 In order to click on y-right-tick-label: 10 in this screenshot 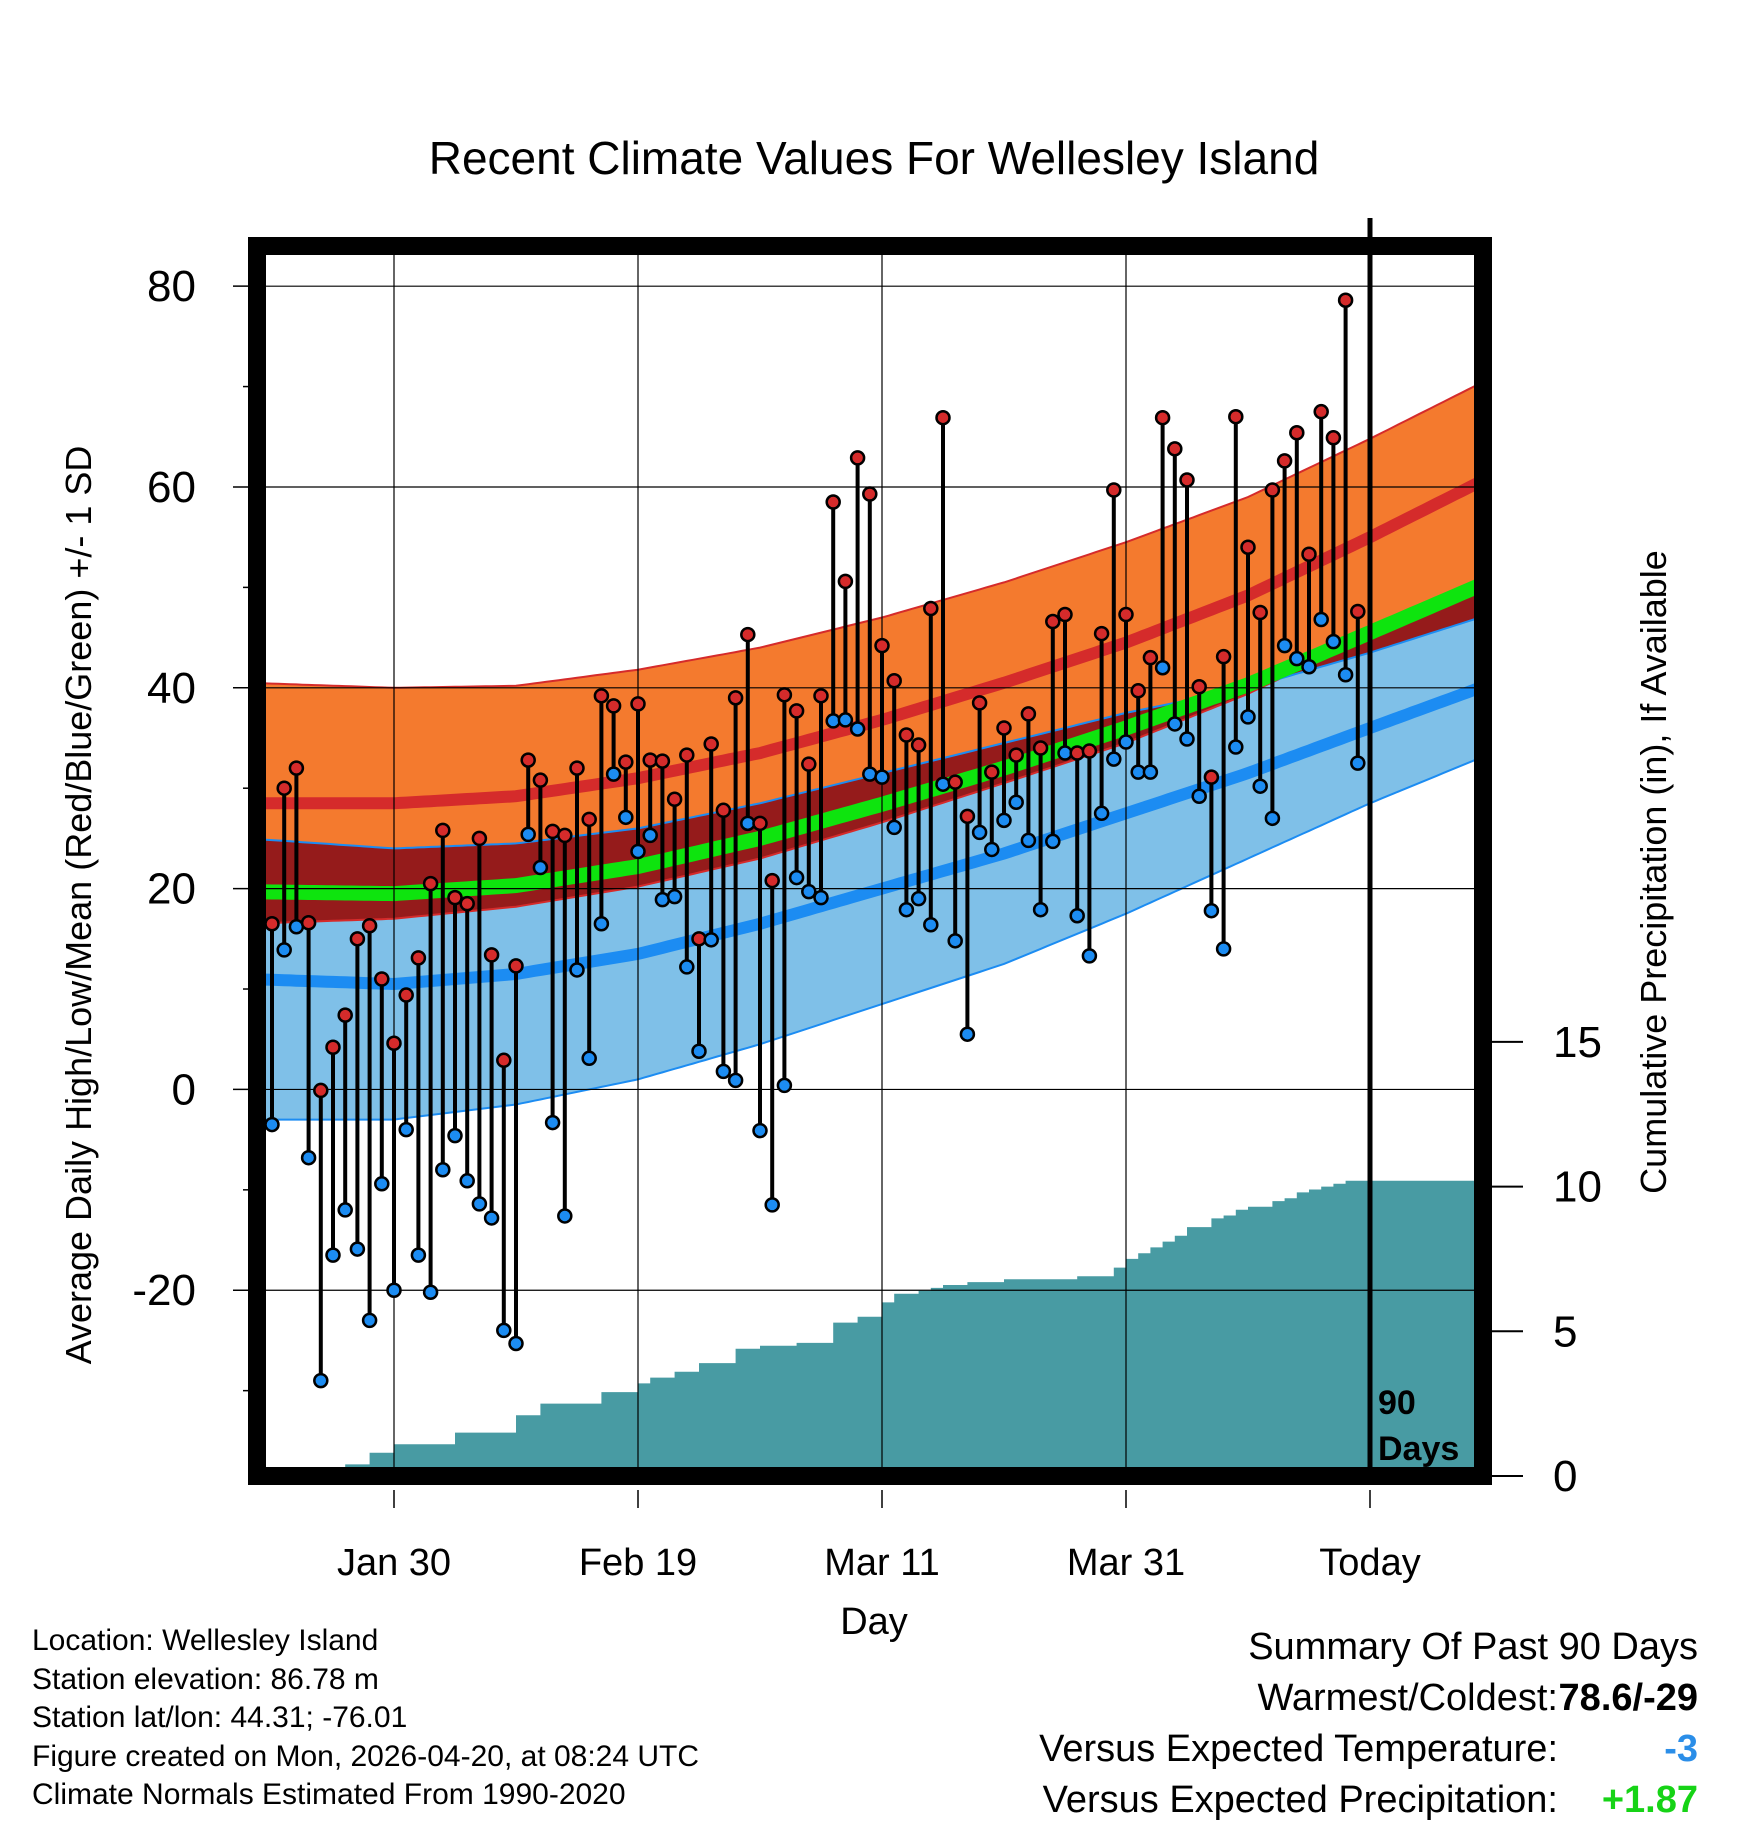, I will do `click(1577, 1187)`.